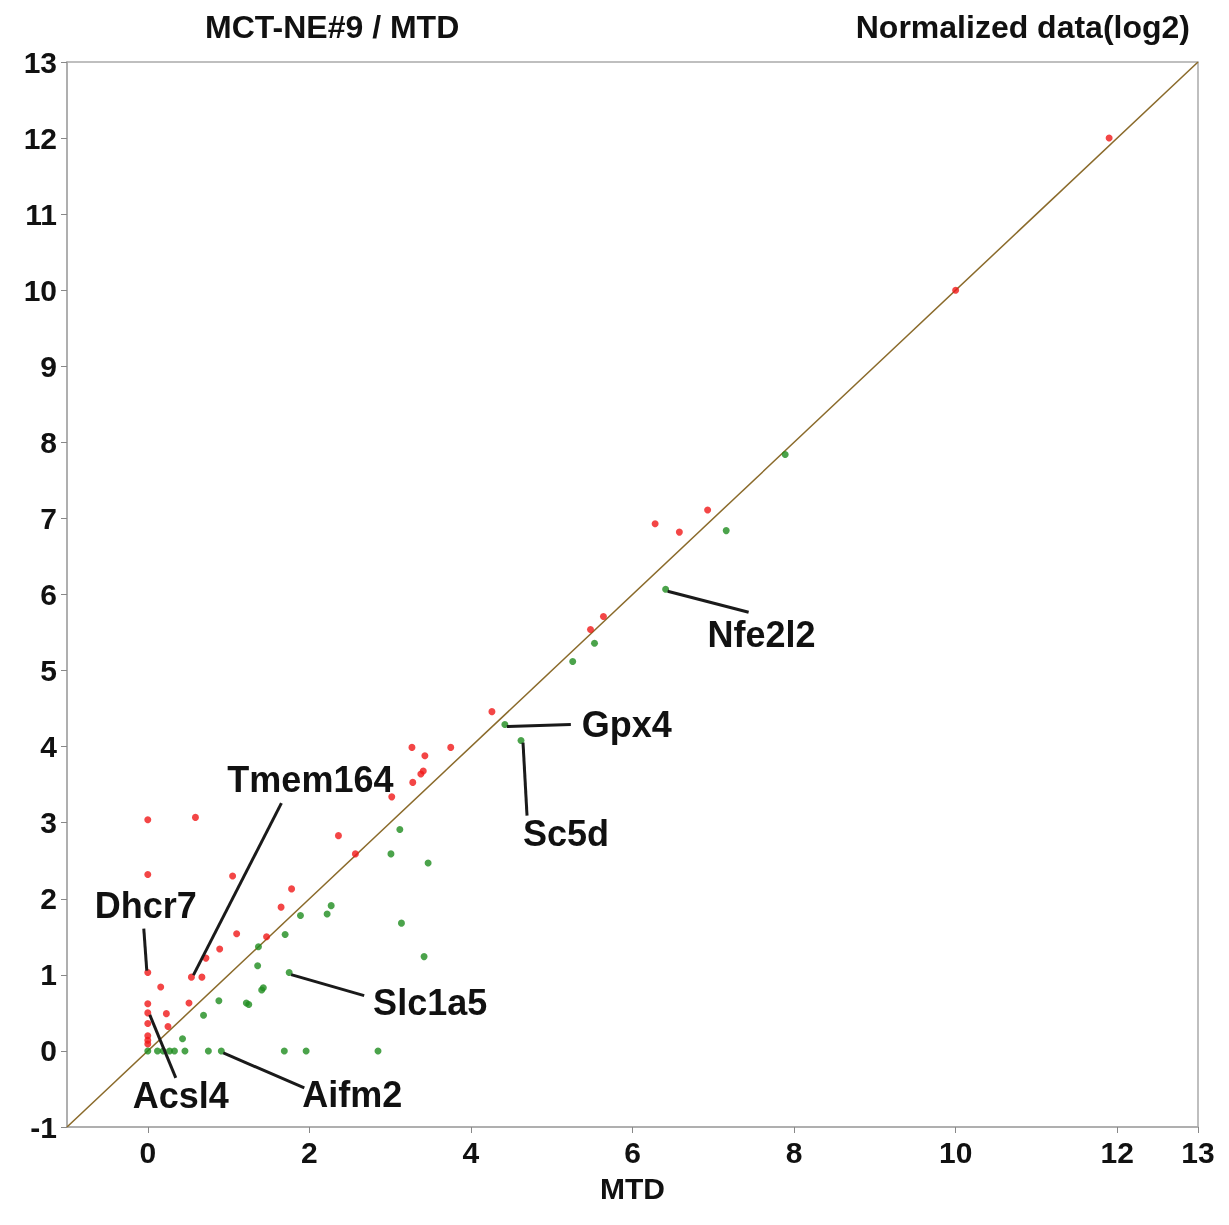 This screenshot has width=1229, height=1225. Describe the element at coordinates (309, 1152) in the screenshot. I see `x-tick-label: 2` at that location.